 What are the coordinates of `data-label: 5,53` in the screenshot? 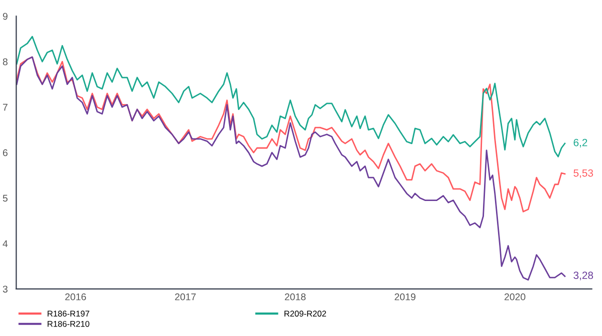 It's located at (584, 173).